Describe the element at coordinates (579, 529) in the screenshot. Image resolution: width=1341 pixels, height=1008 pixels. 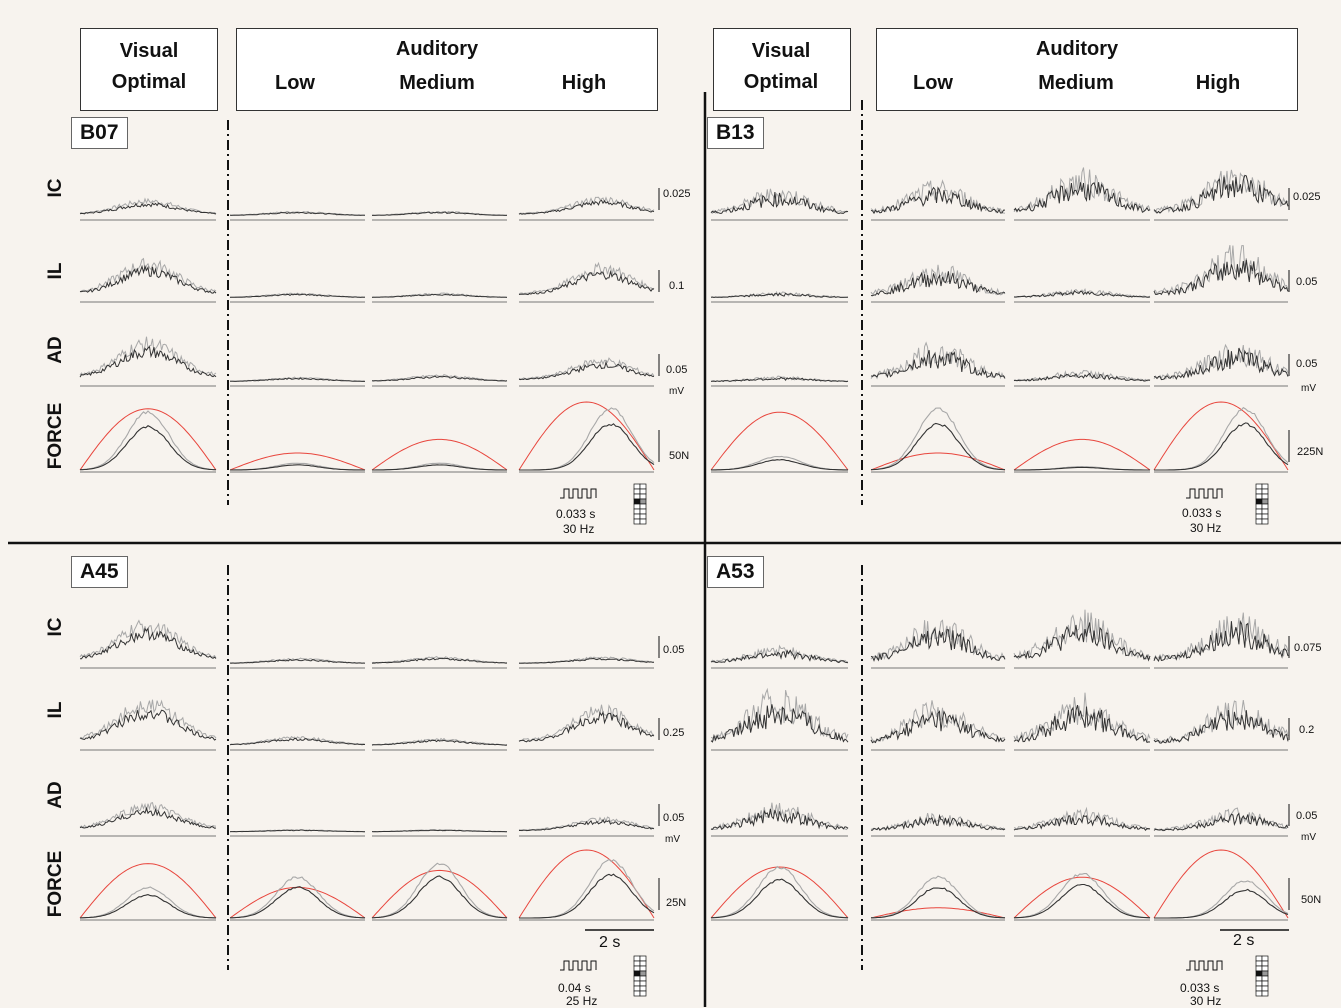
I see `stim-rate-b07: 30 Hz` at that location.